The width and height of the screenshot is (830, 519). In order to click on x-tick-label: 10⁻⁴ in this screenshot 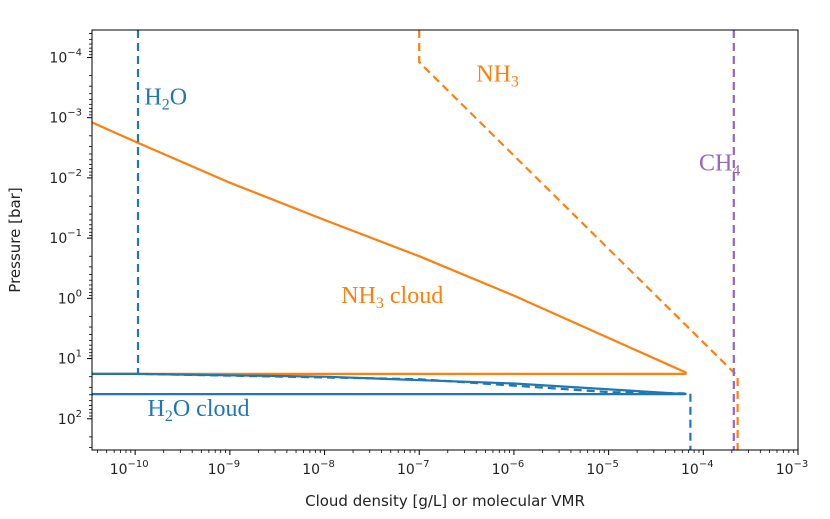, I will do `click(697, 468)`.